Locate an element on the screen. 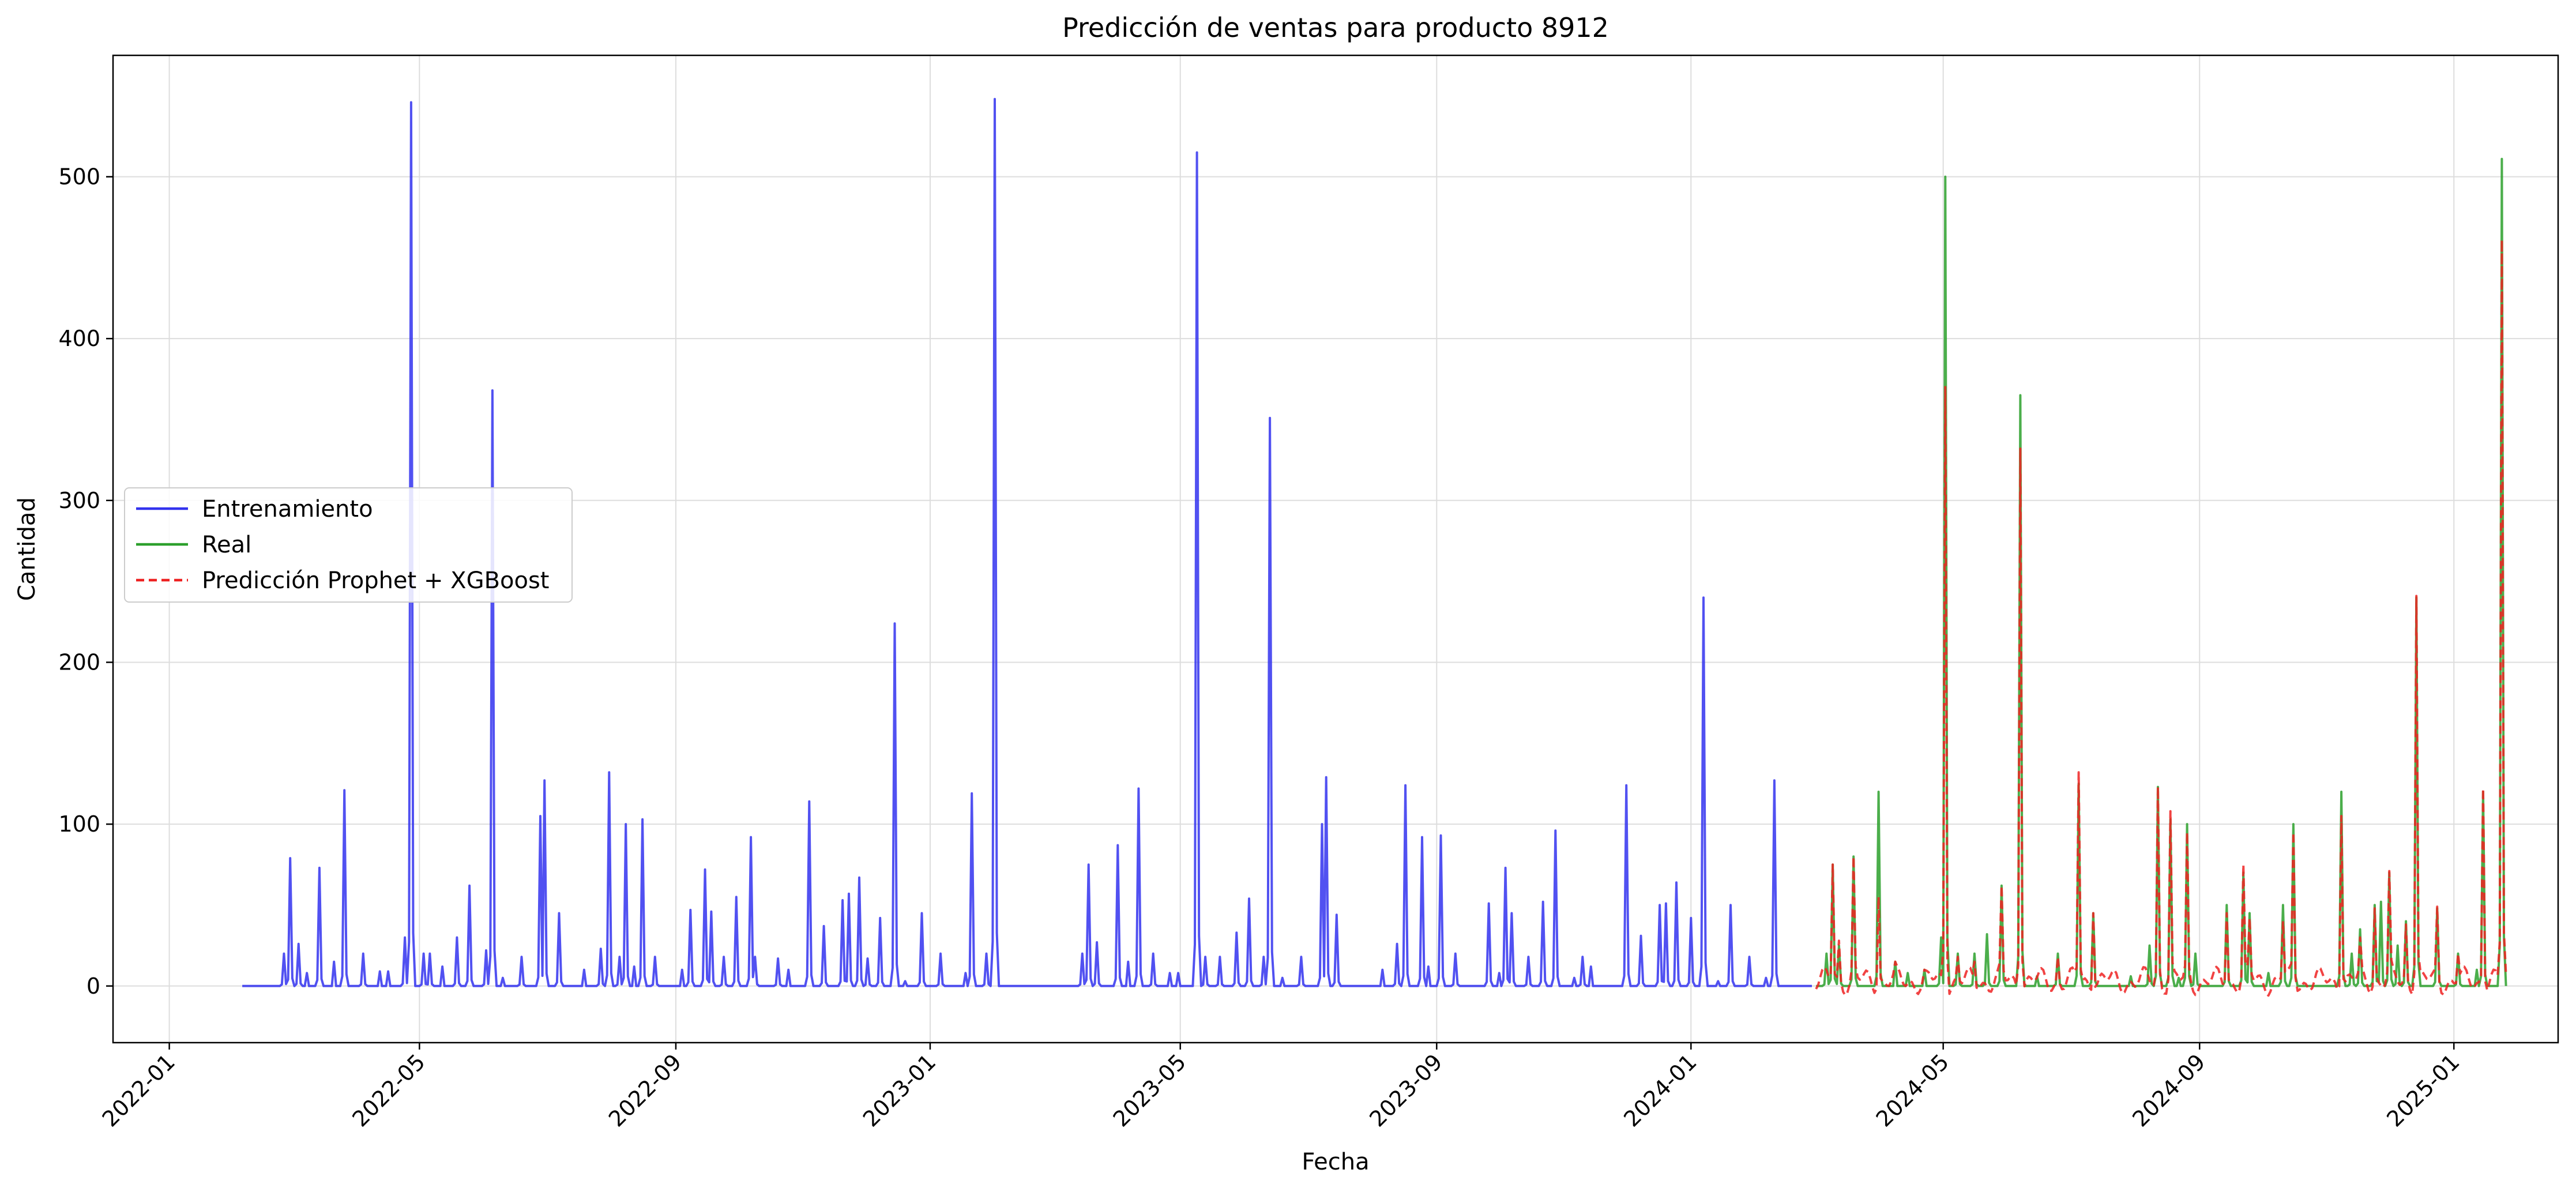 The height and width of the screenshot is (1192, 2576). y-axis: 0 100 200 300 400 500 is located at coordinates (85, 581).